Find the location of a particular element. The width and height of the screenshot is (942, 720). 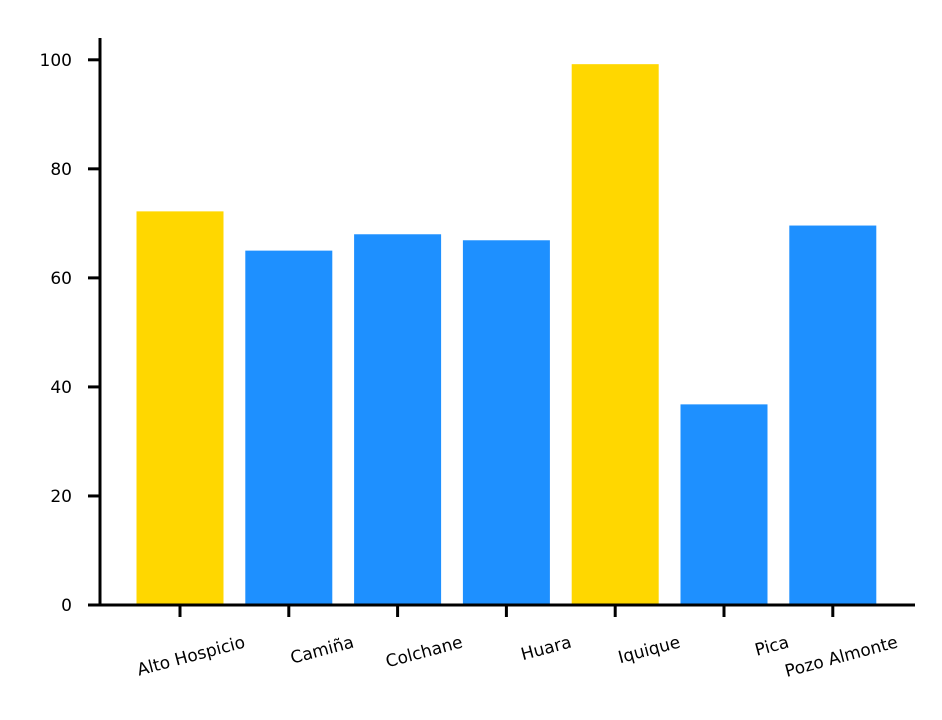

y-axis: 0 20 40 60 80 100 is located at coordinates (71, 327).